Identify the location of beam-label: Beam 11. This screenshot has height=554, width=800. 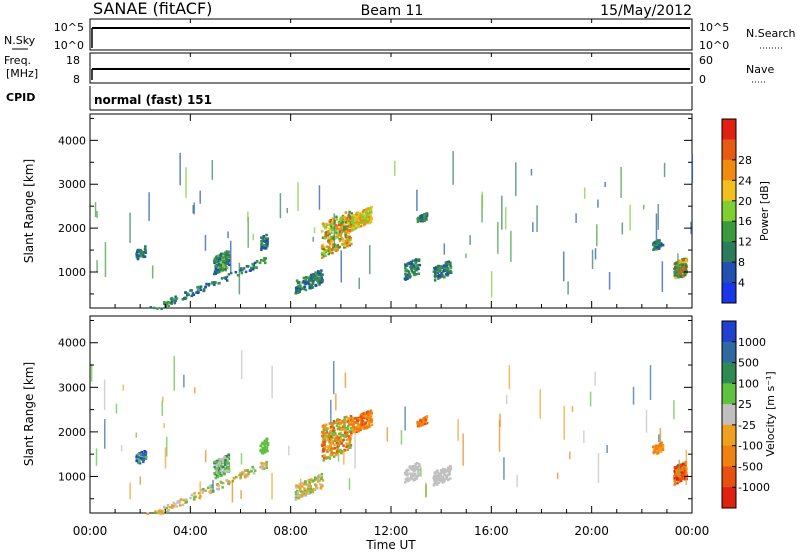
(392, 11).